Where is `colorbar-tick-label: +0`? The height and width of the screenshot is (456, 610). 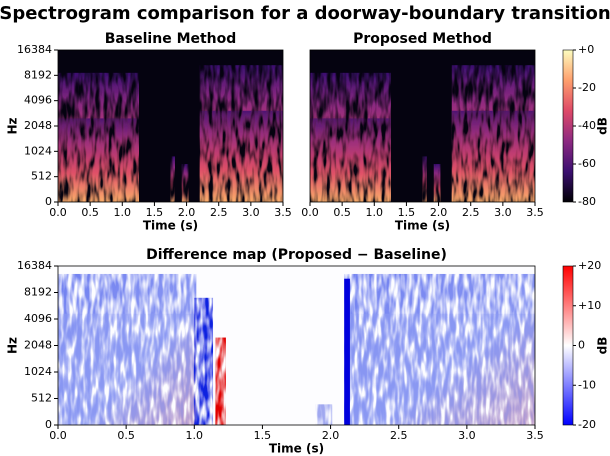
colorbar-tick-label: +0 is located at coordinates (586, 49).